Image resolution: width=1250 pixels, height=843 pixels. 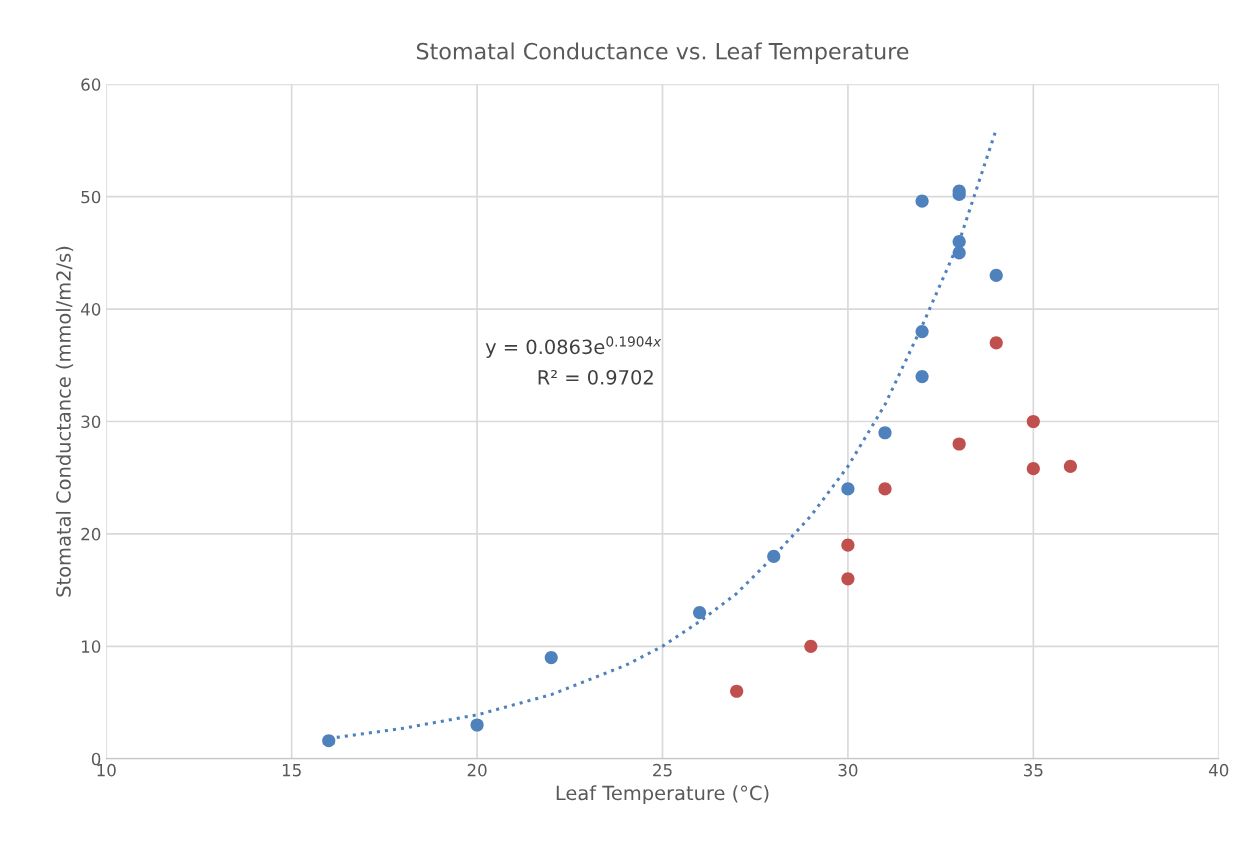 I want to click on x-tick-label: 35, so click(x=1033, y=770).